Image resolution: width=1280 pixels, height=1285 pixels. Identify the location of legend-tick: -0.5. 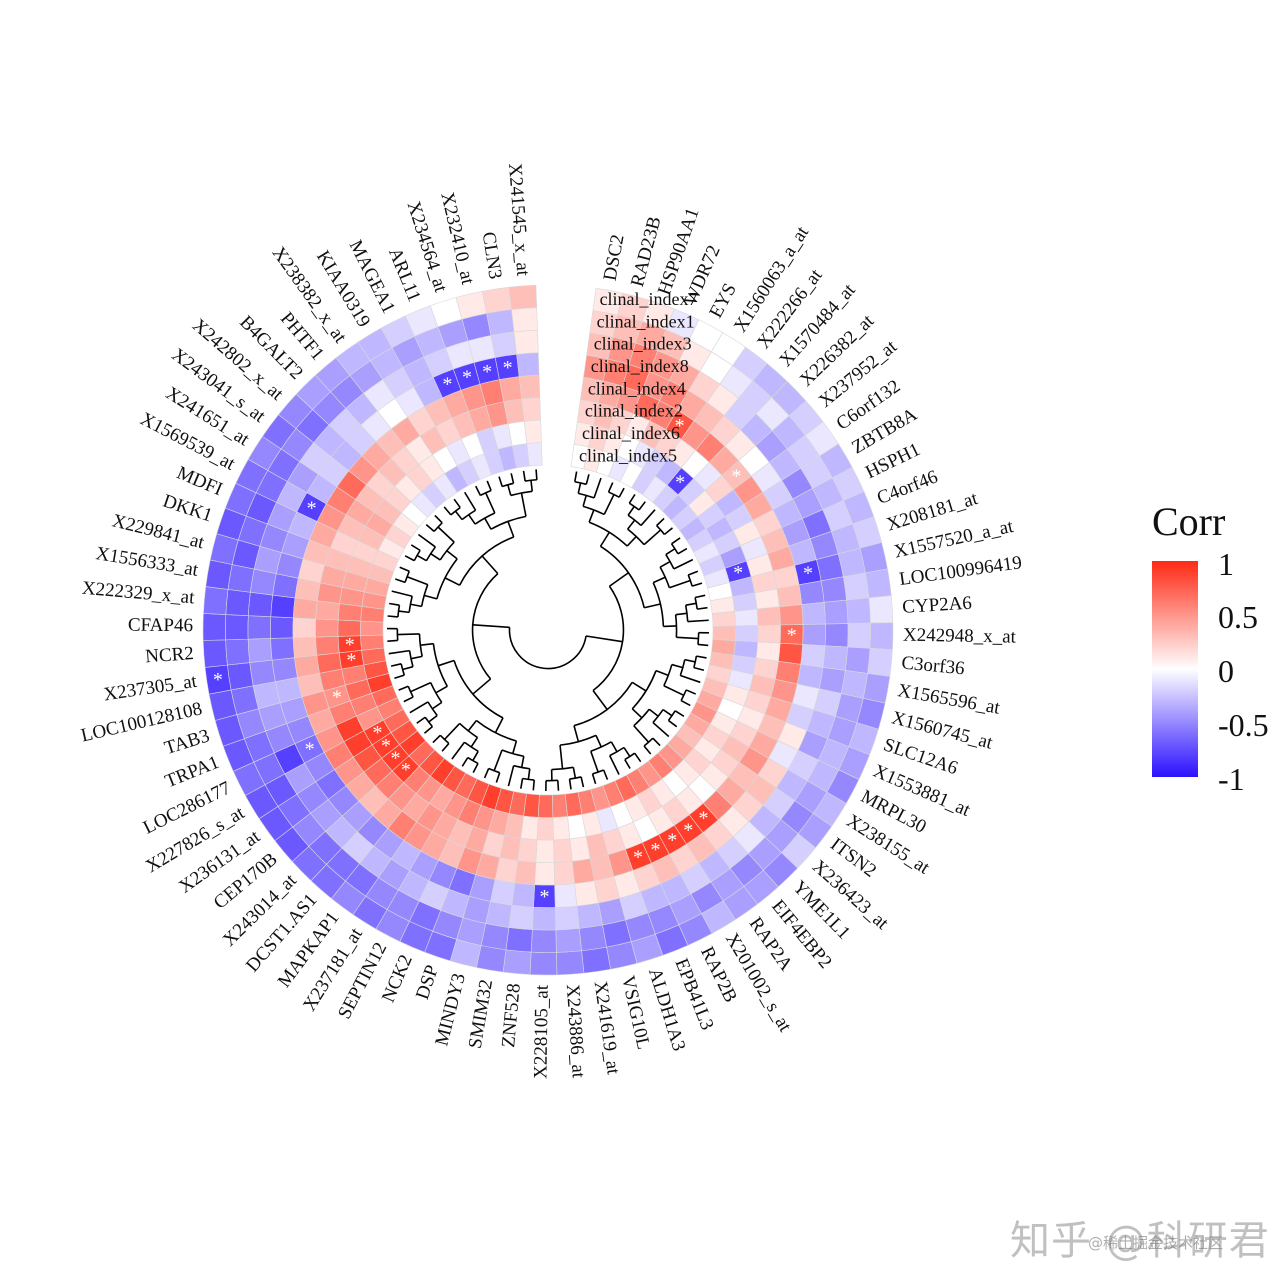
(1243, 725).